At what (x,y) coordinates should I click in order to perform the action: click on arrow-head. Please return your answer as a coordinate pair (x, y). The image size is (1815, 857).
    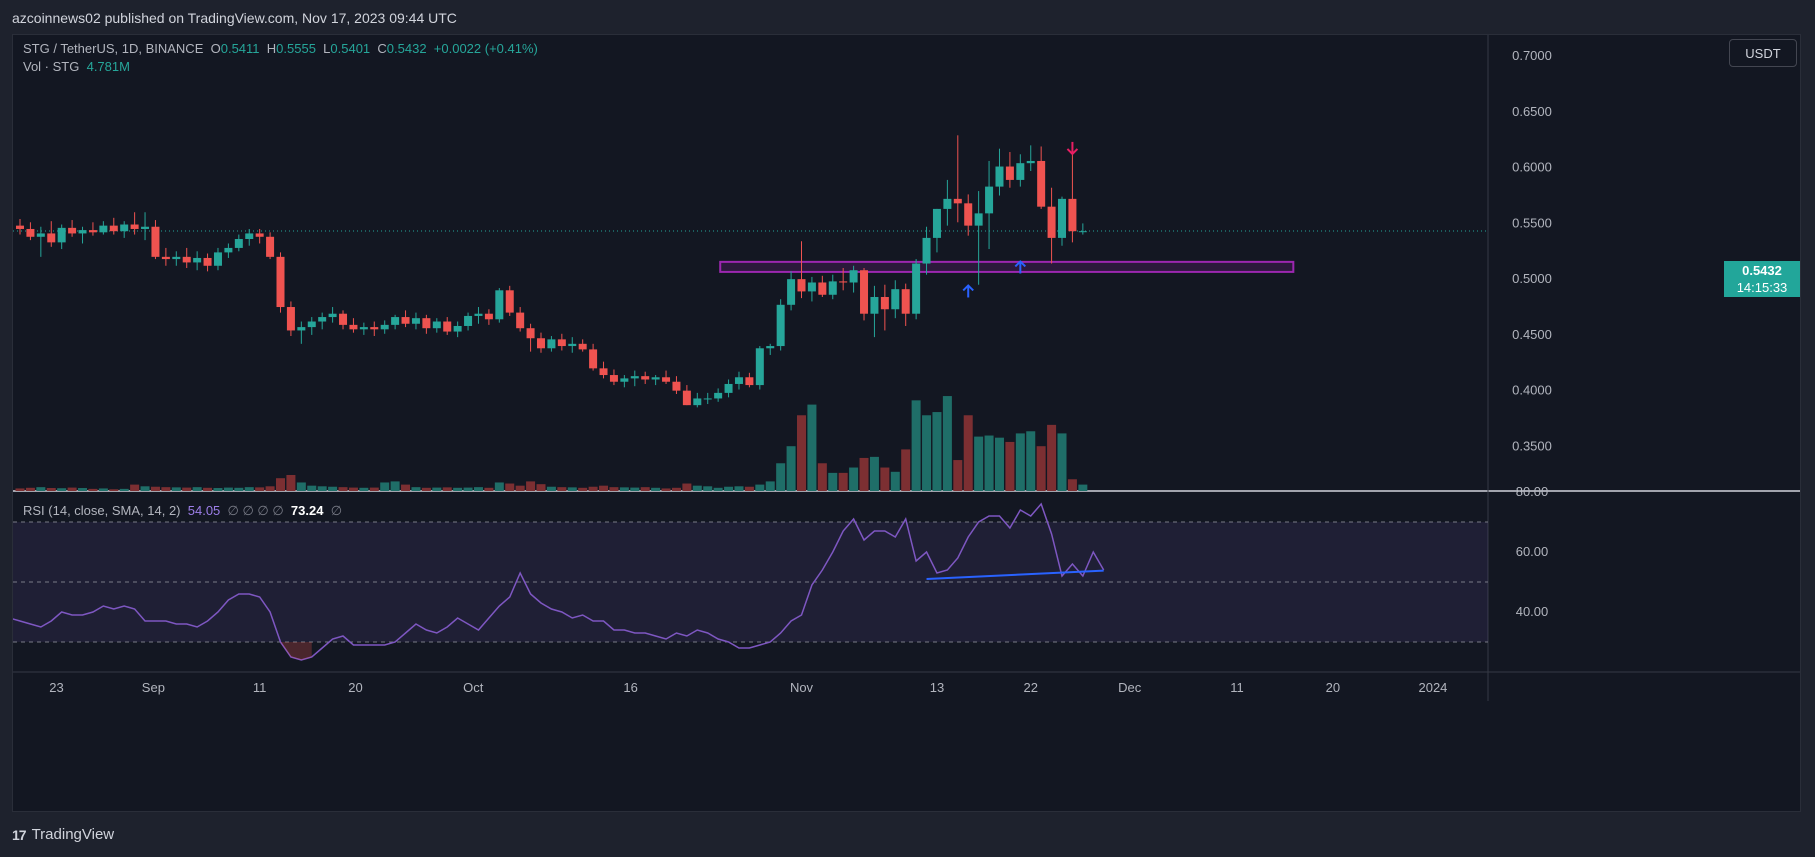
    Looking at the image, I should click on (1072, 152).